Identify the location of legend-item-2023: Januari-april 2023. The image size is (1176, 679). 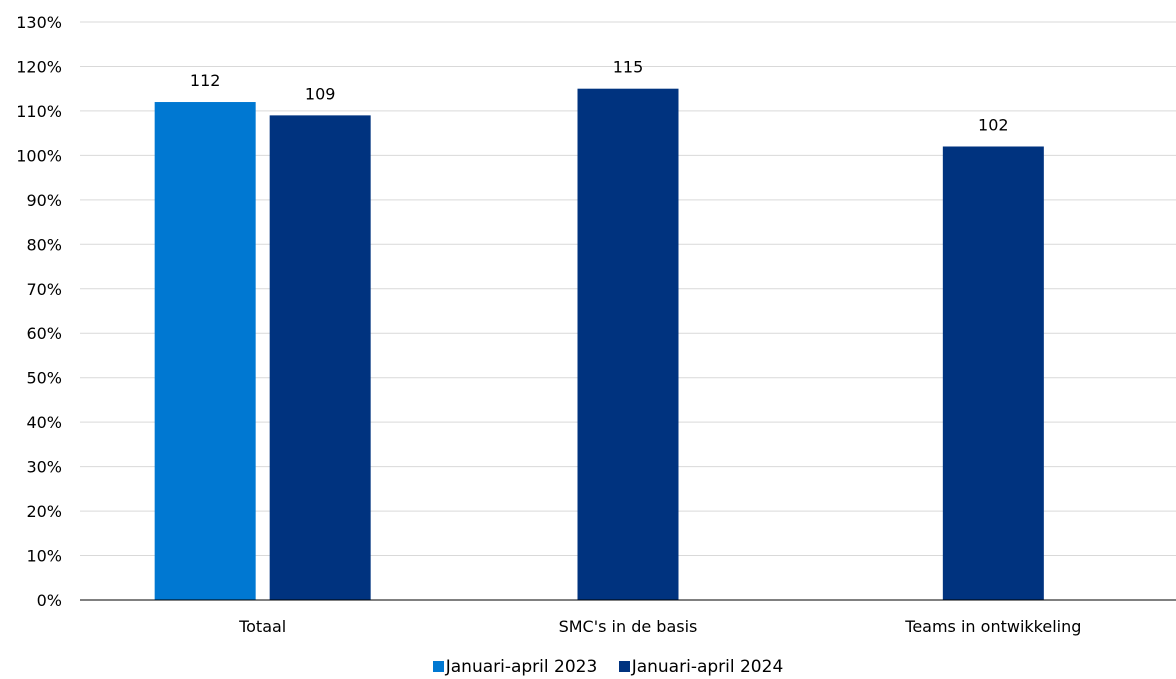
(515, 667).